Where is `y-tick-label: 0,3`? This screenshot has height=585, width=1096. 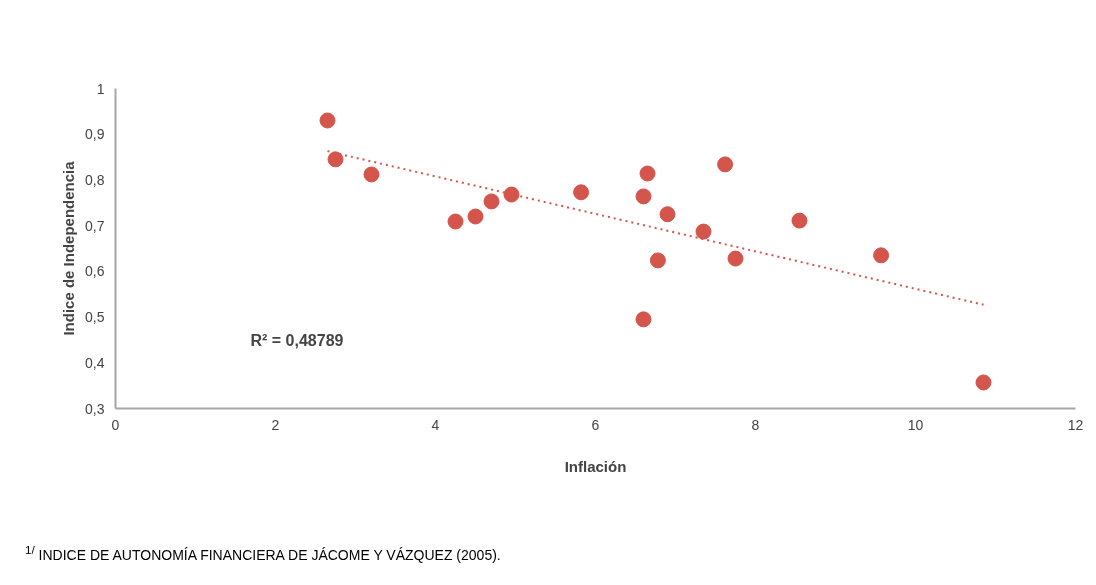
y-tick-label: 0,3 is located at coordinates (95, 408).